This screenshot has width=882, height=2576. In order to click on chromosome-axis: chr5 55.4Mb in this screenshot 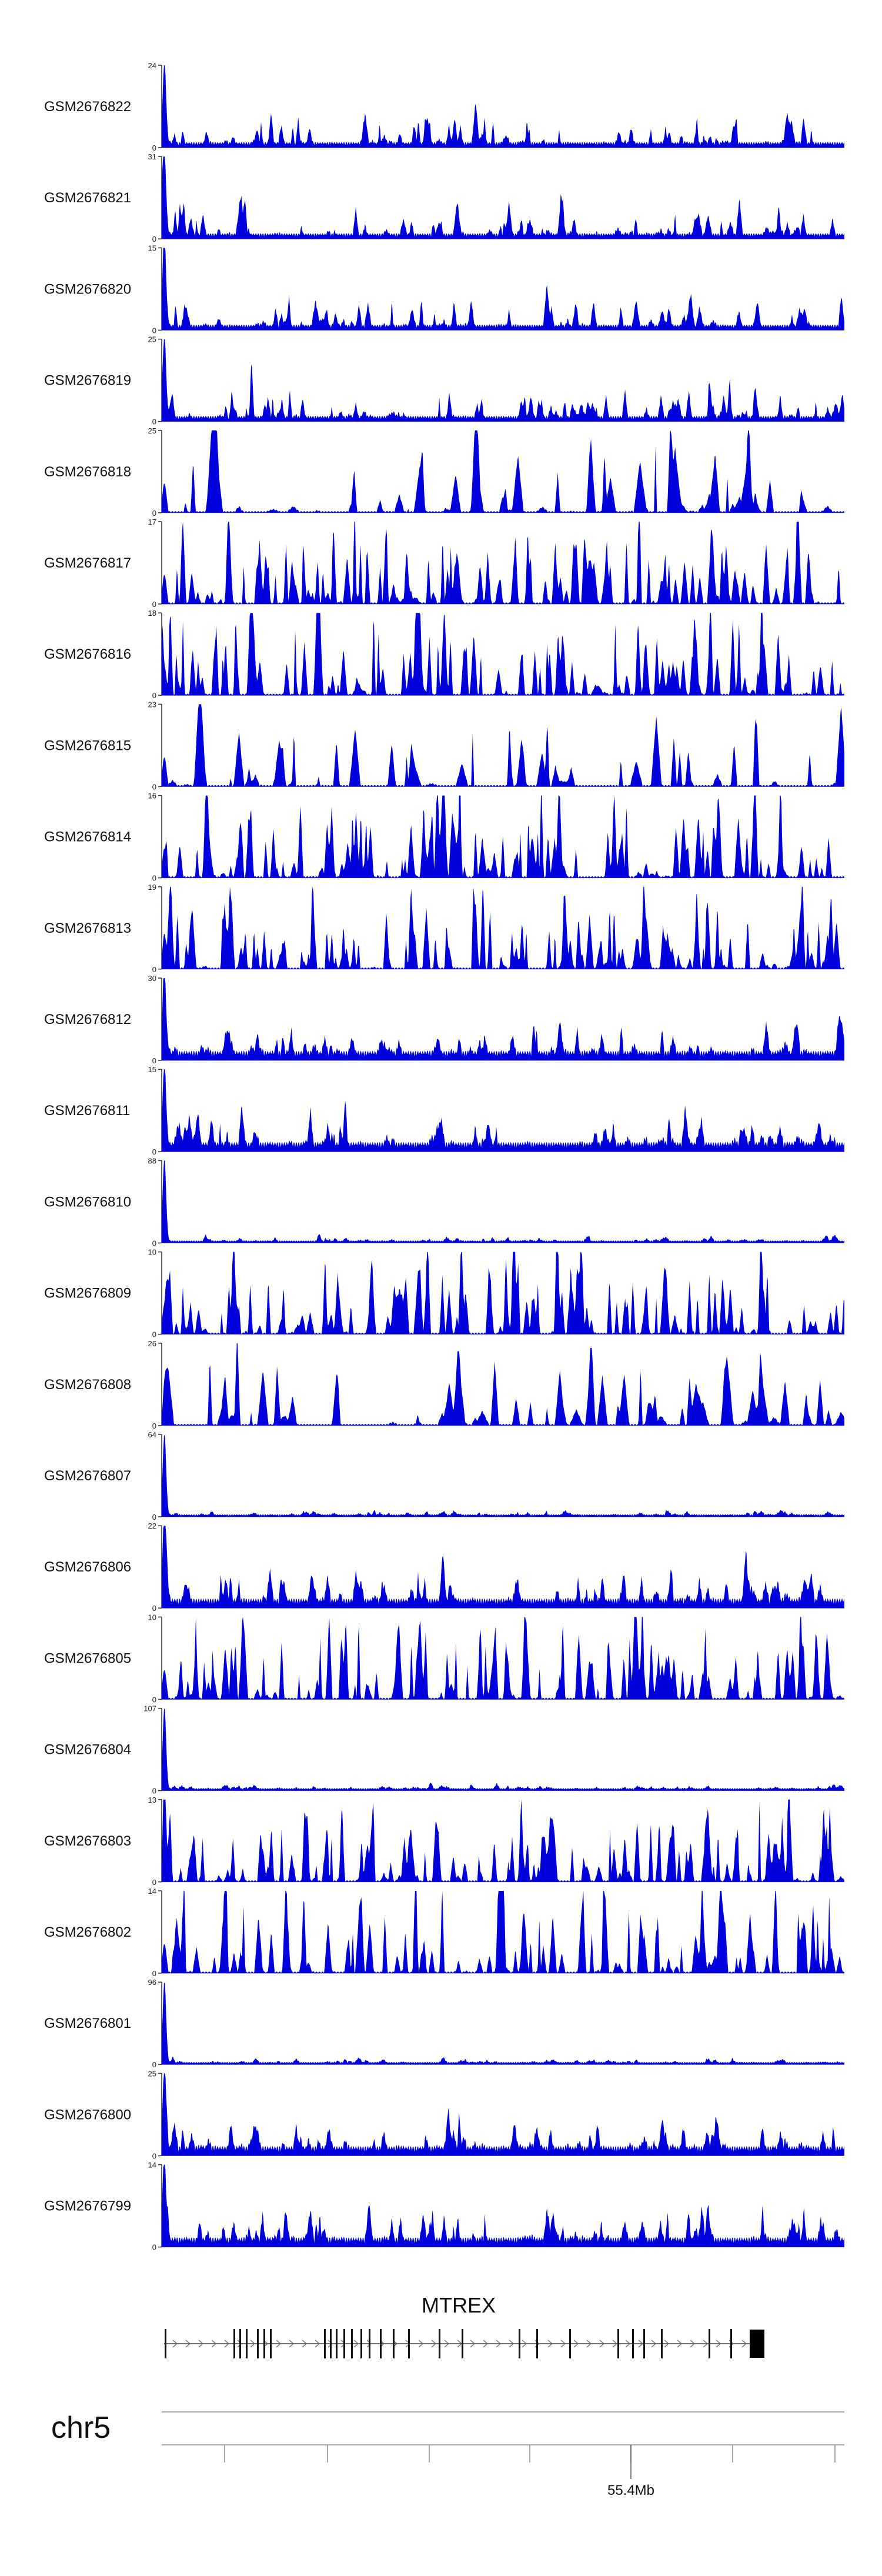, I will do `click(447, 2454)`.